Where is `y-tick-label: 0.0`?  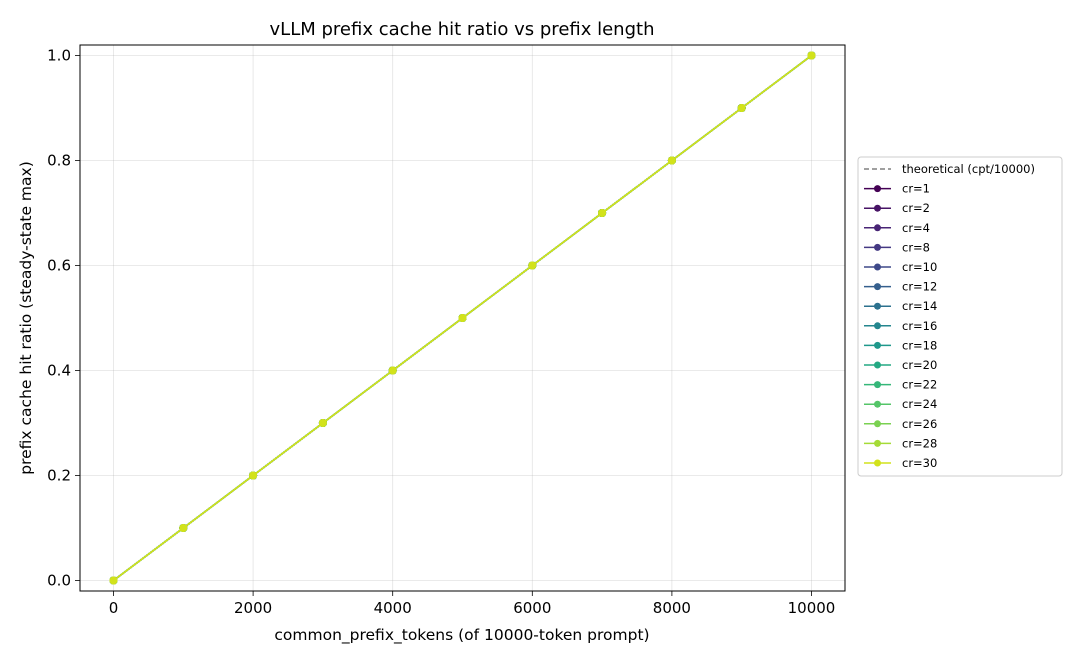
y-tick-label: 0.0 is located at coordinates (59, 581).